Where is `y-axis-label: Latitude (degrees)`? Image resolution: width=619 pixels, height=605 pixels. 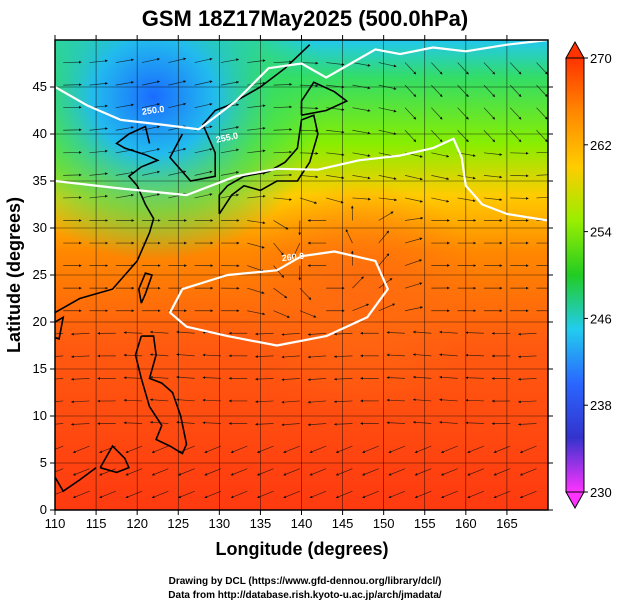 y-axis-label: Latitude (degrees) is located at coordinates (14, 275).